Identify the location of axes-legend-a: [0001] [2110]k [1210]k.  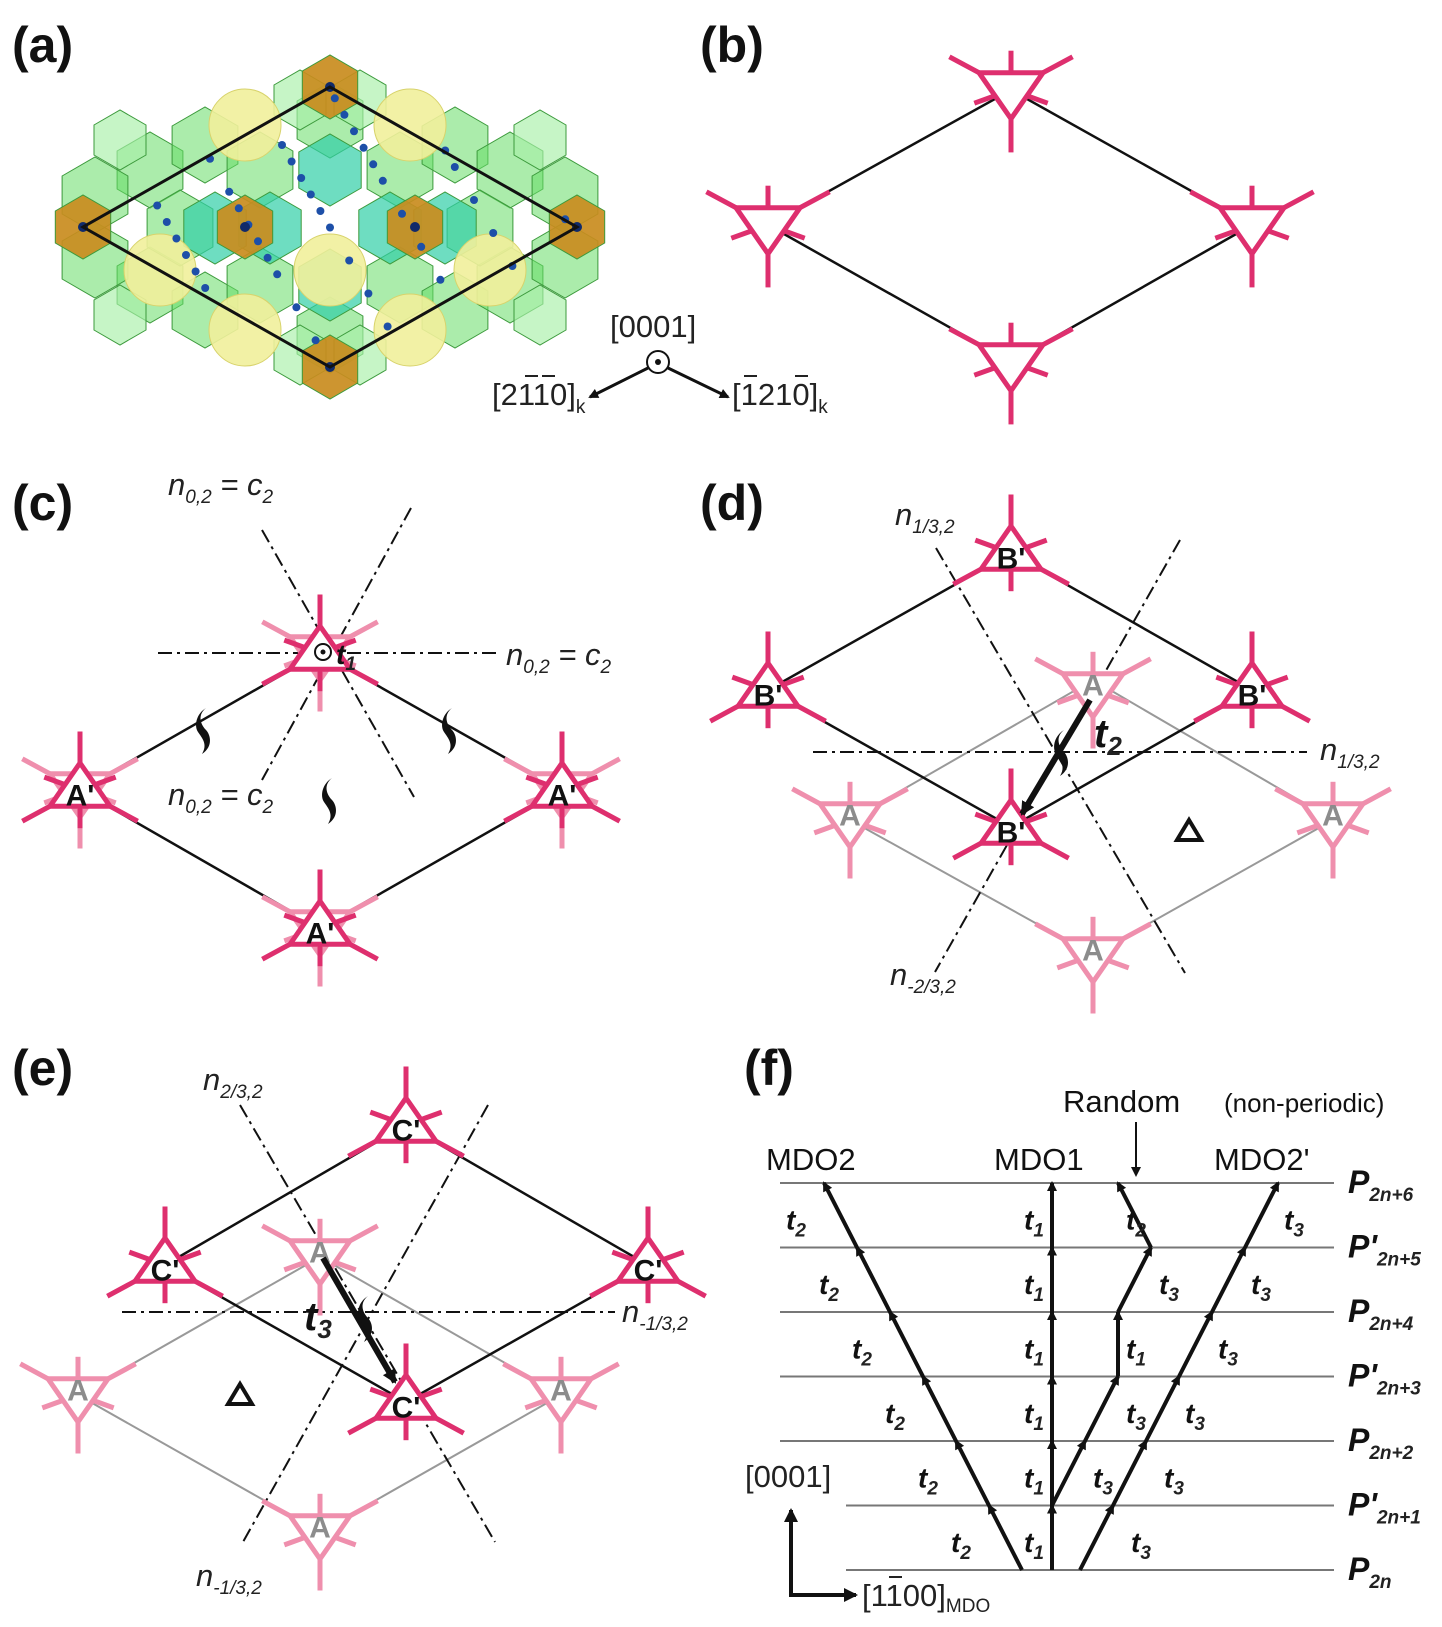
(660, 363).